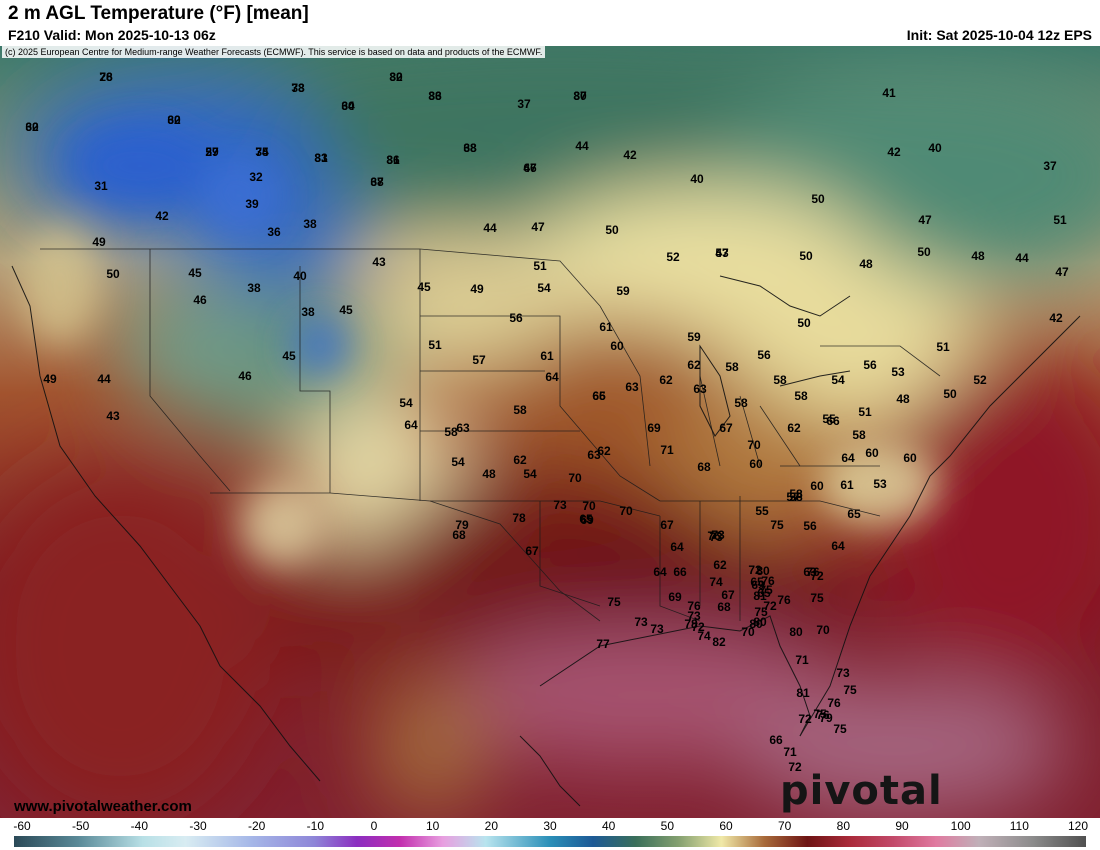 The width and height of the screenshot is (1100, 850). Describe the element at coordinates (315, 826) in the screenshot. I see `colorbar-tick-label: -10` at that location.